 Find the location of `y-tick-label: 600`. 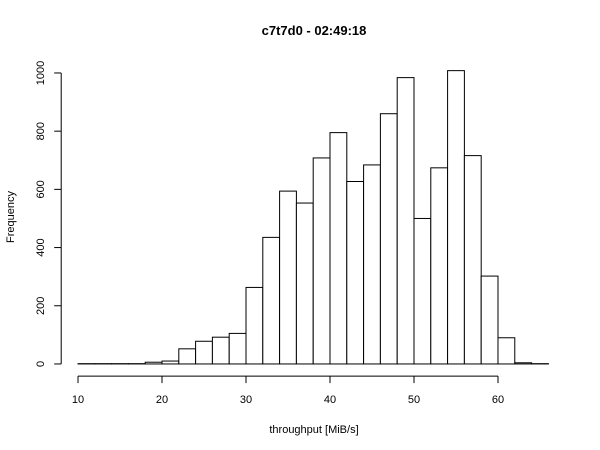

y-tick-label: 600 is located at coordinates (41, 189).